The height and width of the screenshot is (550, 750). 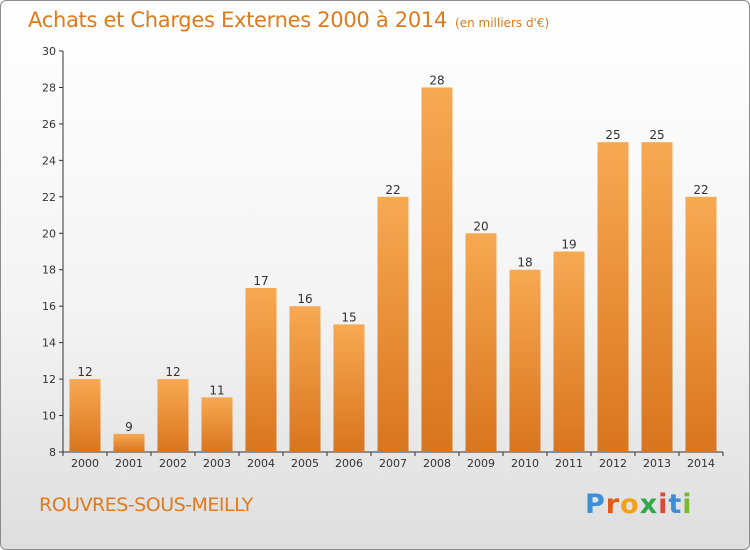 I want to click on x-tick-label: 2013, so click(x=657, y=463).